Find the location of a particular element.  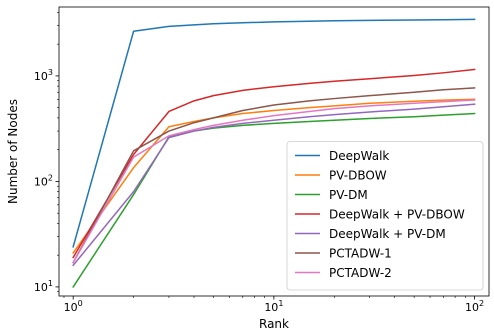

legend-label: DeepWalk + PV-DM is located at coordinates (387, 234).